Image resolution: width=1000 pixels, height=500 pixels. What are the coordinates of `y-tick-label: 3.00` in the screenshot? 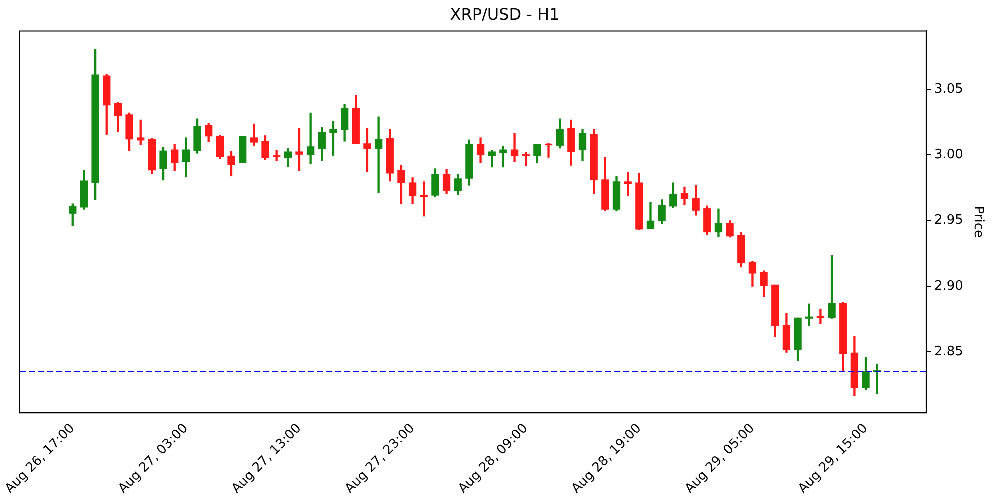 It's located at (949, 155).